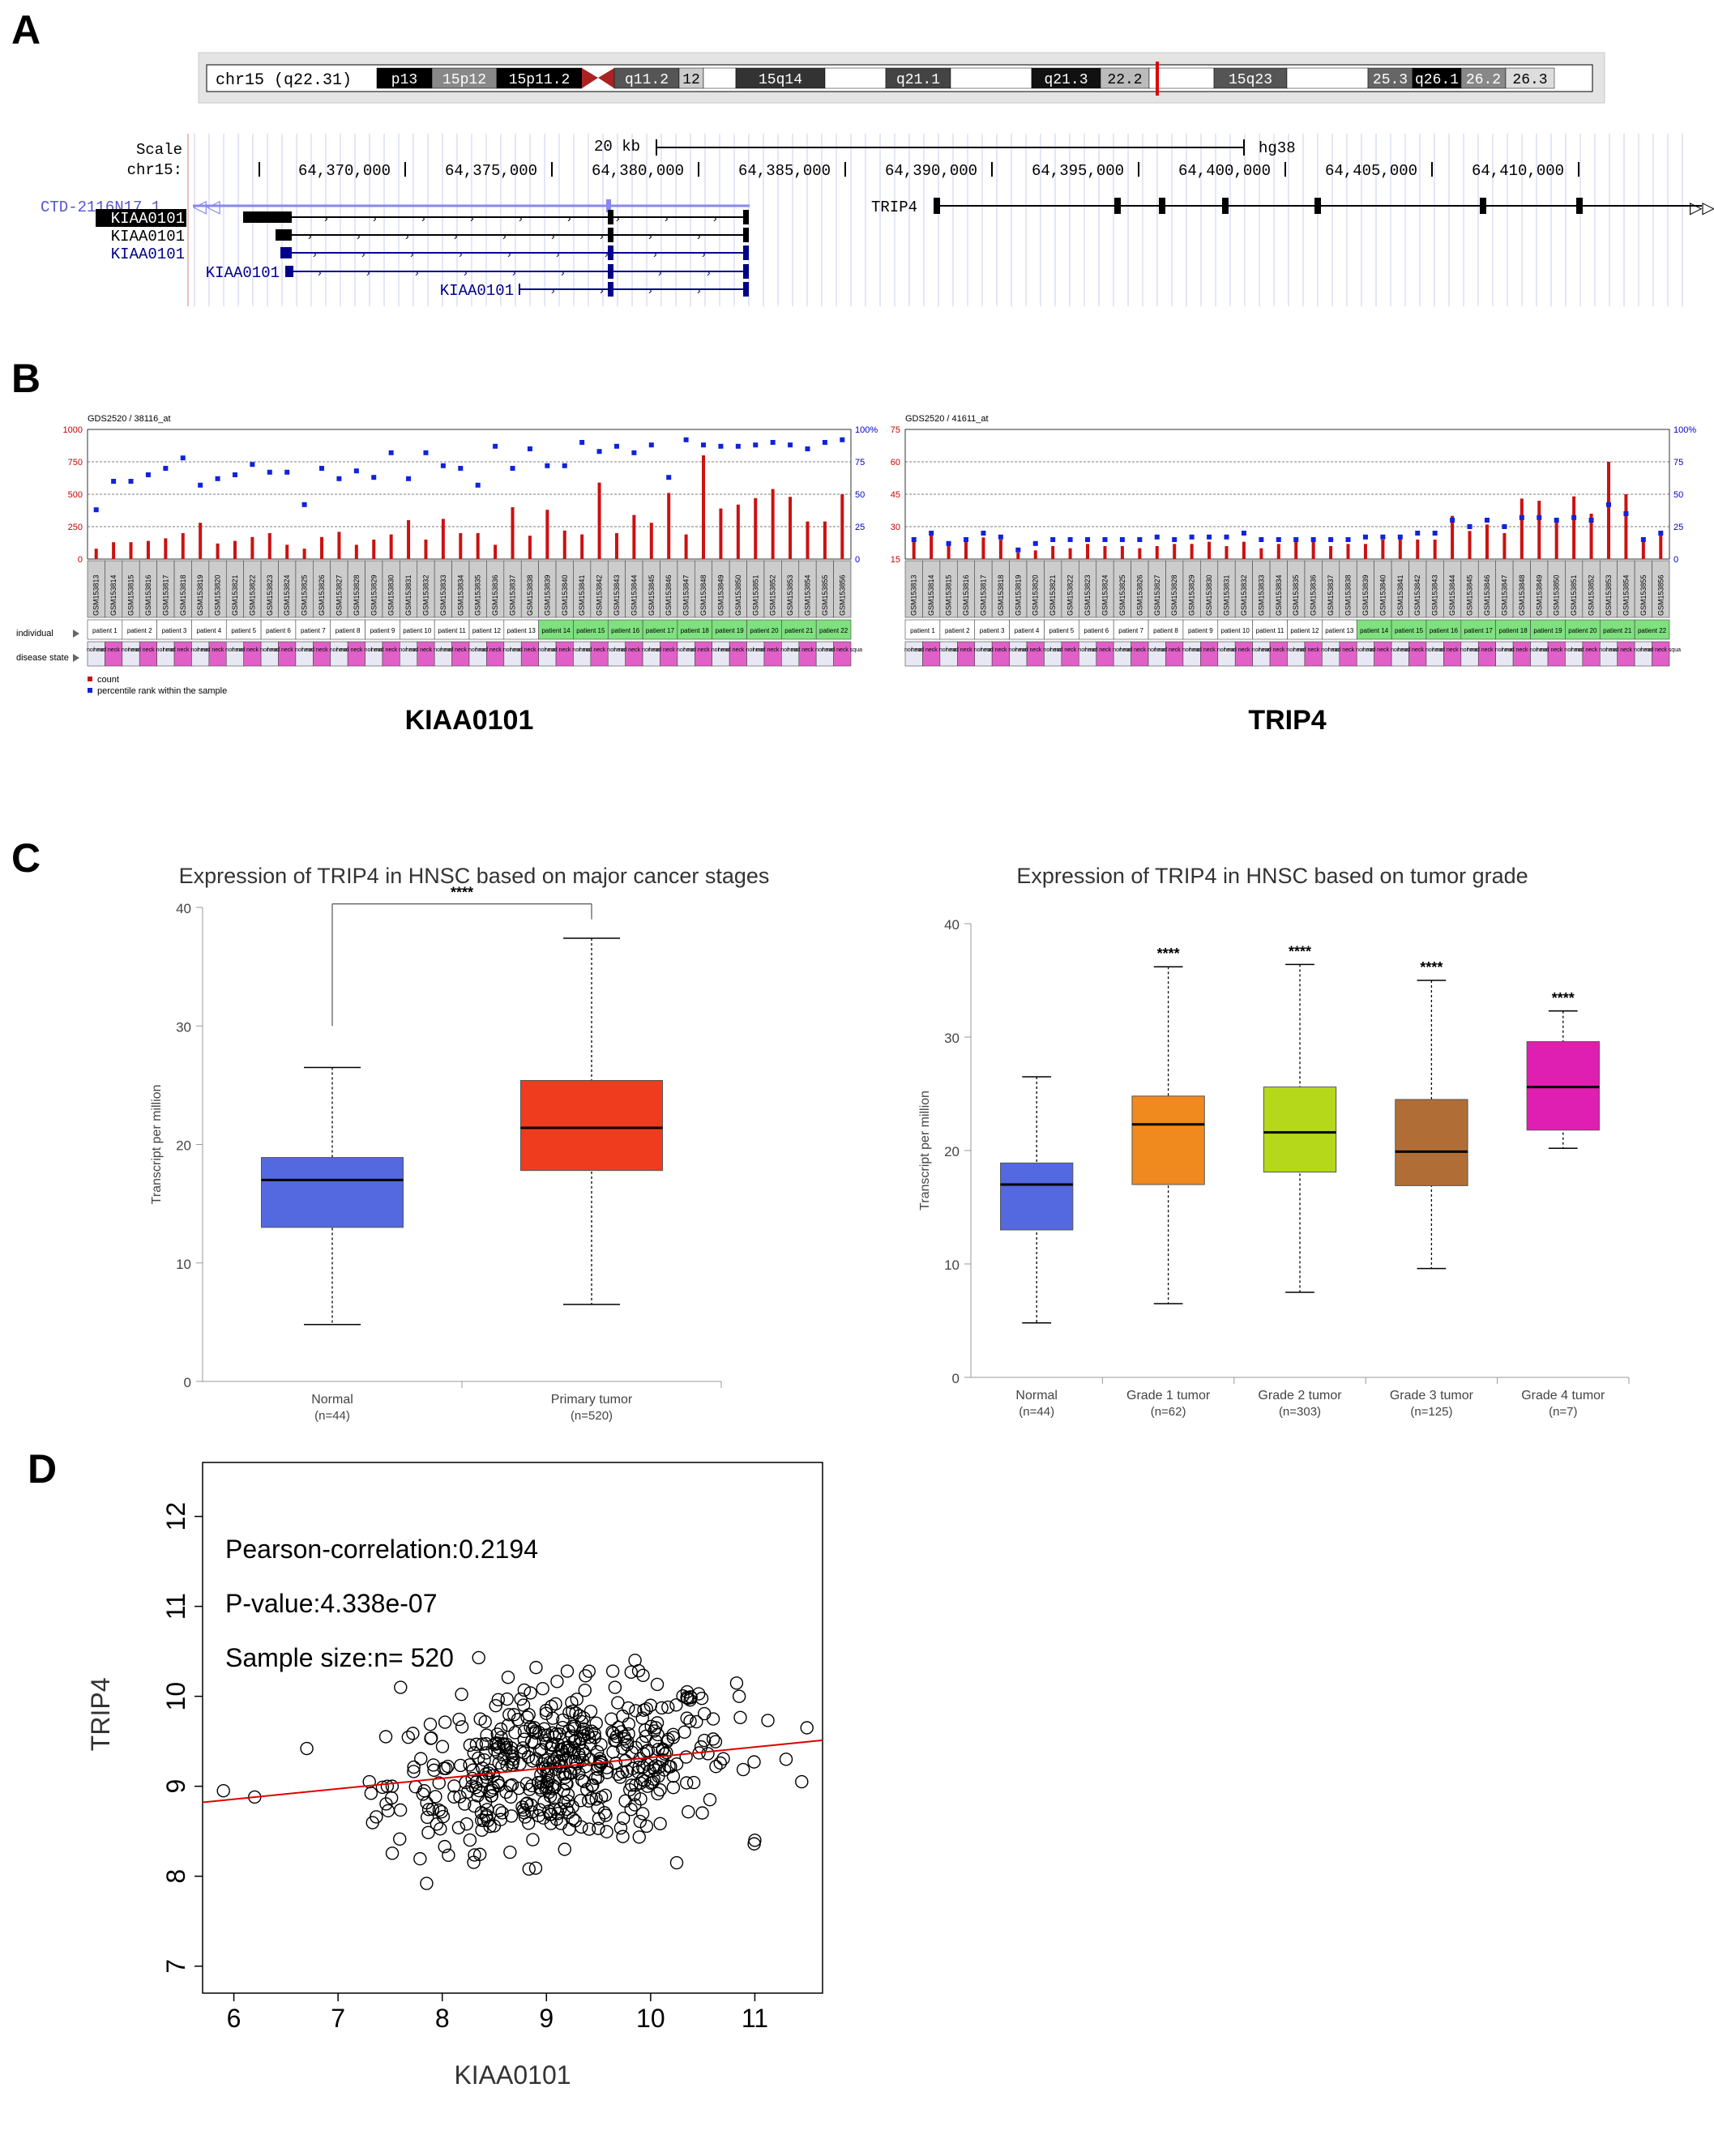 Image resolution: width=1714 pixels, height=2156 pixels. What do you see at coordinates (1452, 595) in the screenshot?
I see `trip4-sample-label: GSM153844` at bounding box center [1452, 595].